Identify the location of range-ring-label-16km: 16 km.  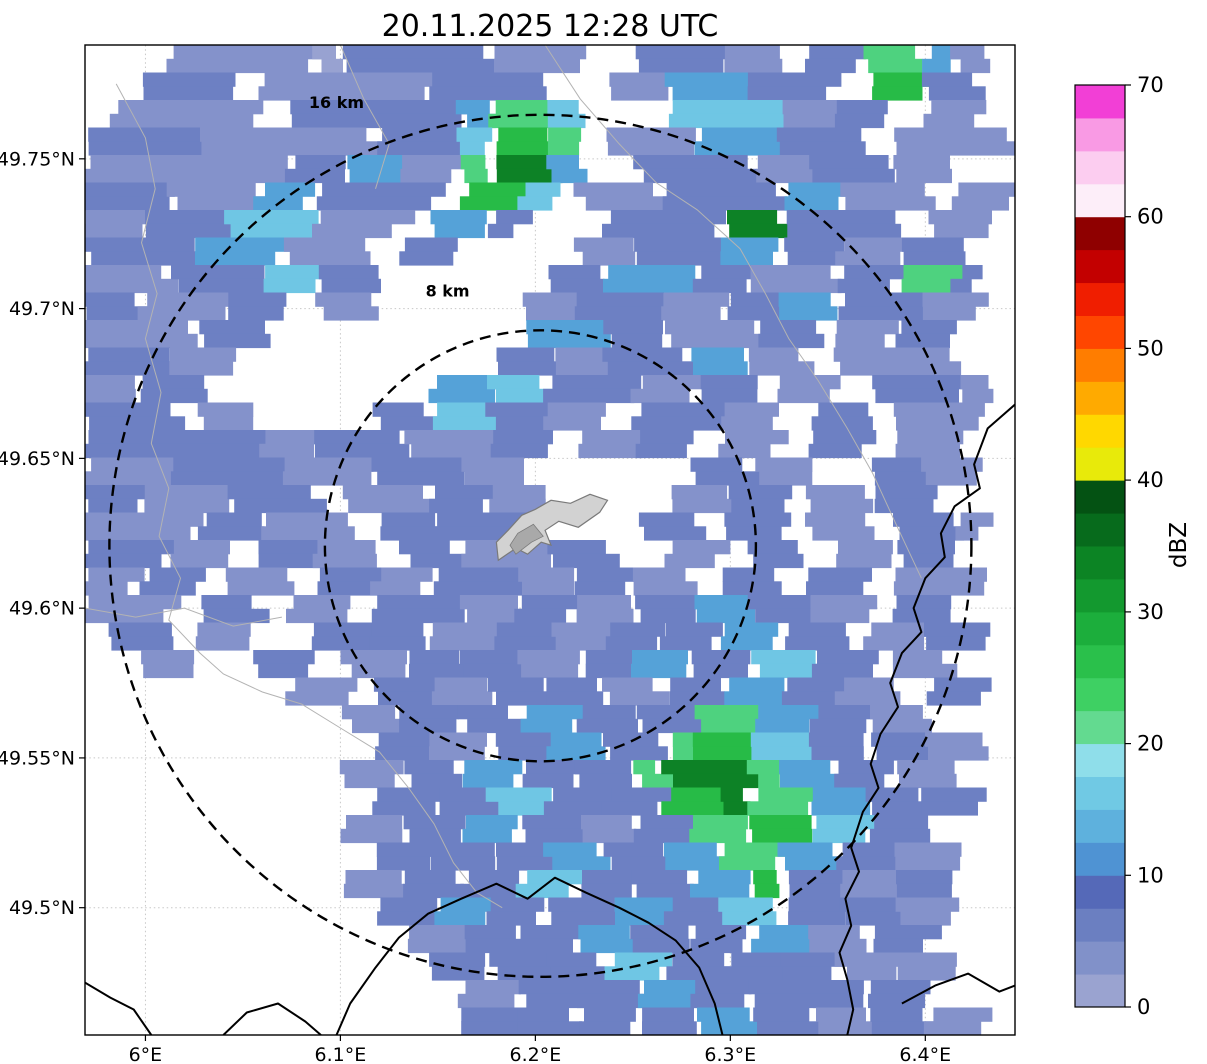
(336, 102).